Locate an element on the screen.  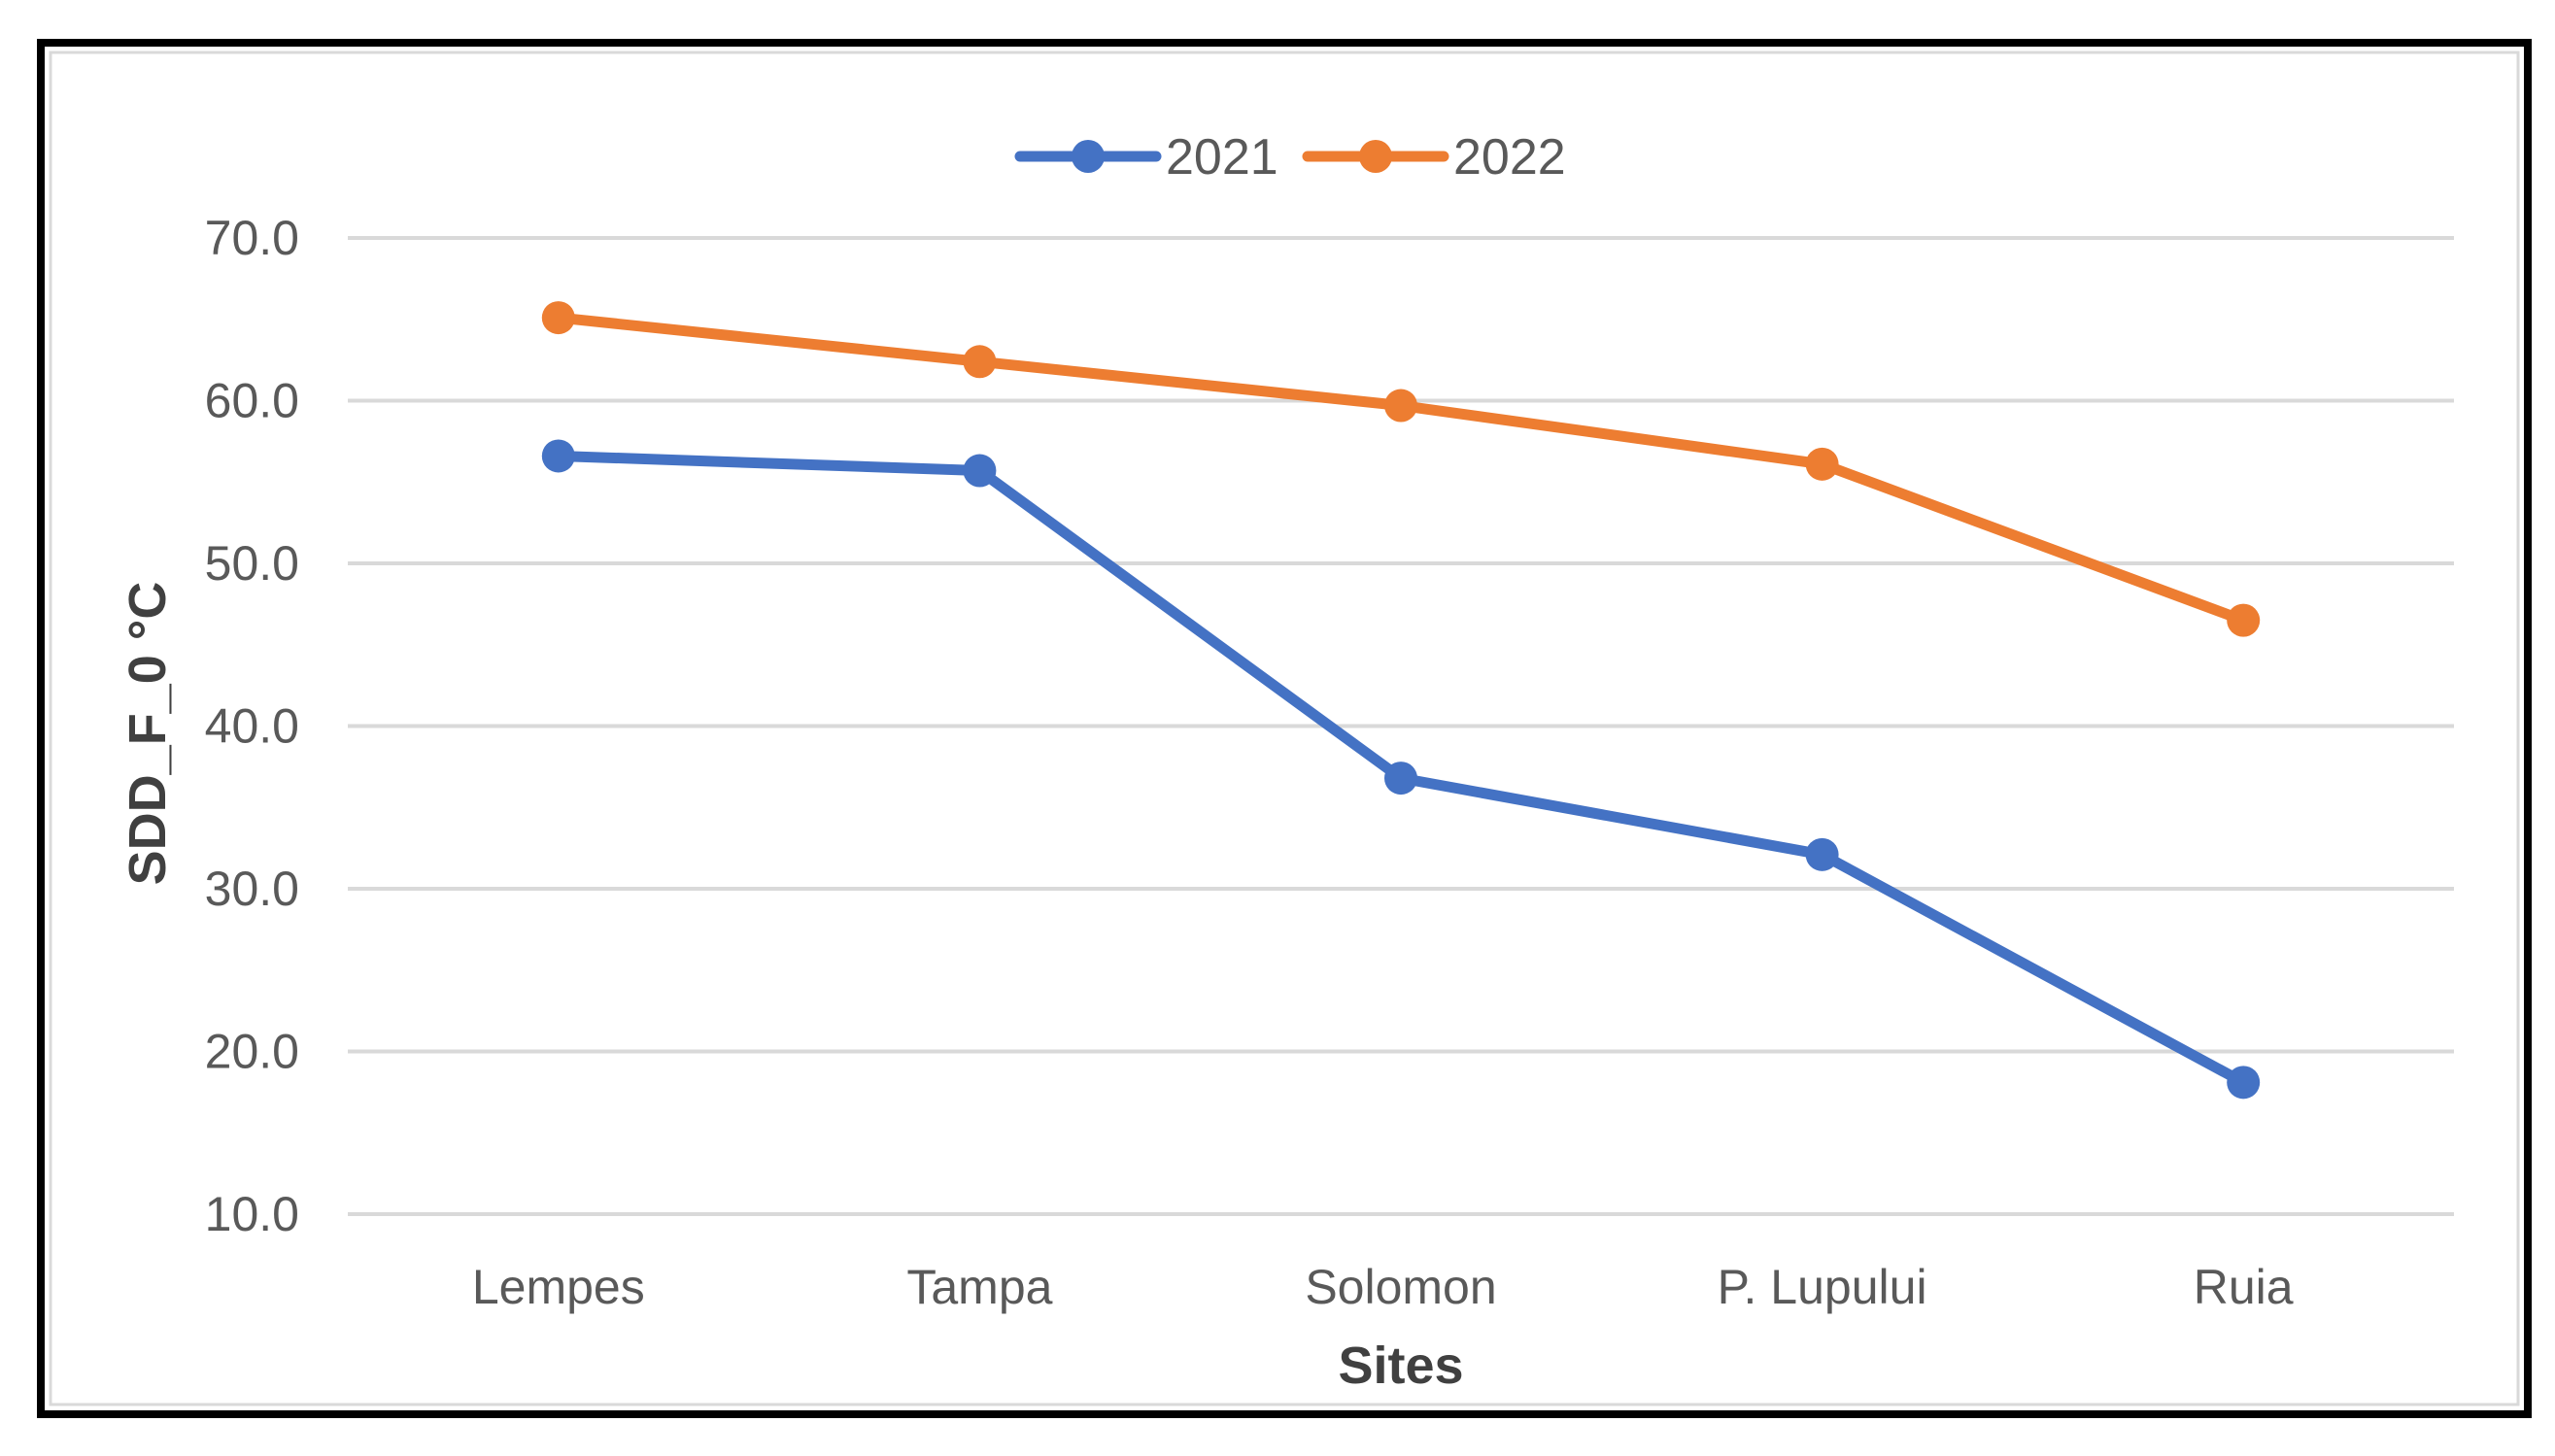
x-tick-label: Solomon is located at coordinates (1400, 1287).